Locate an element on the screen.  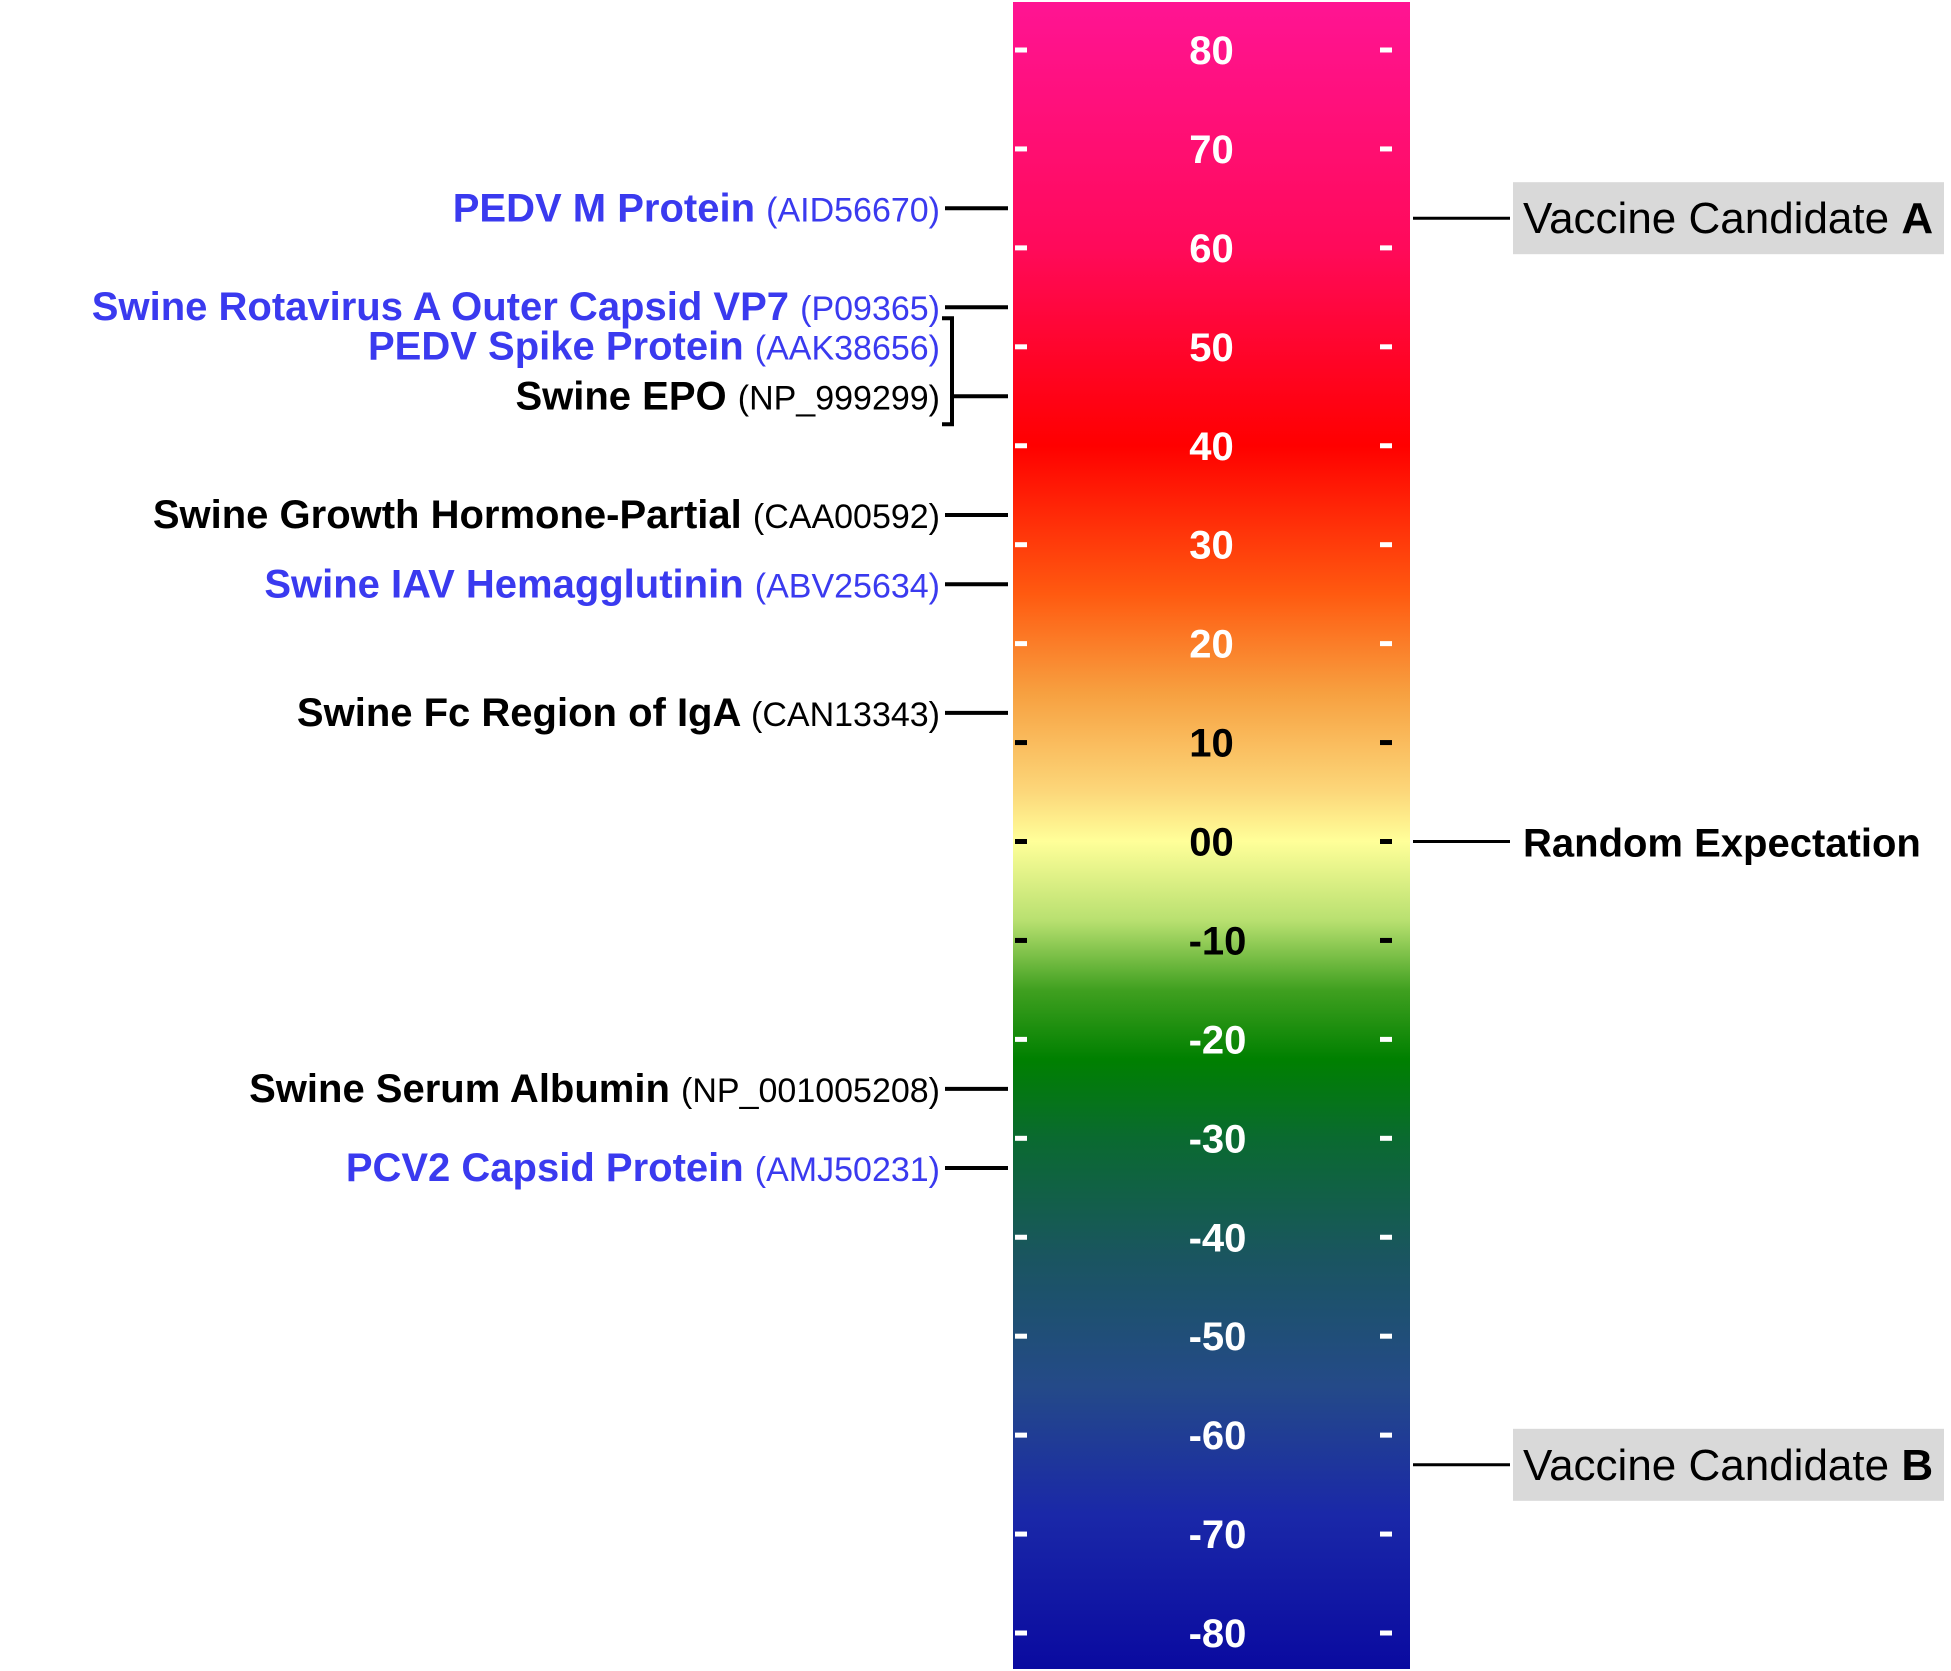
tick-label: 20 is located at coordinates (1211, 645).